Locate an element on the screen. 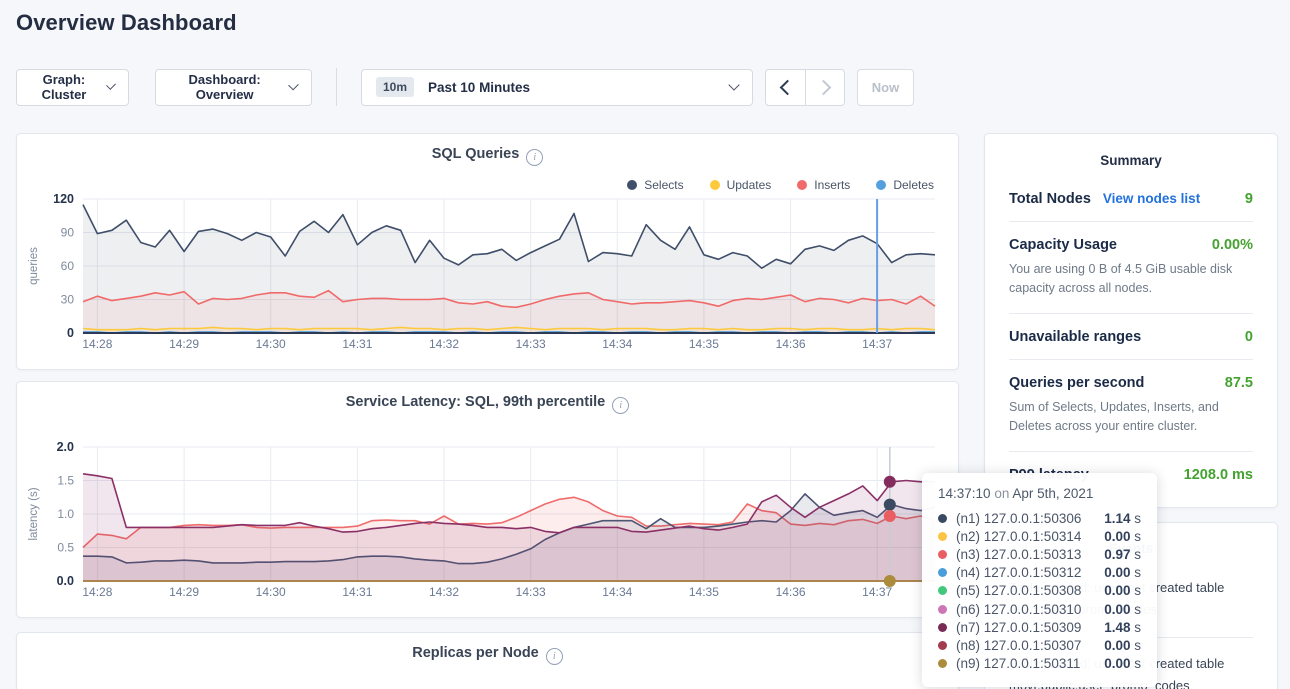 Image resolution: width=1290 pixels, height=689 pixels. series-area-n1 is located at coordinates (509, 537).